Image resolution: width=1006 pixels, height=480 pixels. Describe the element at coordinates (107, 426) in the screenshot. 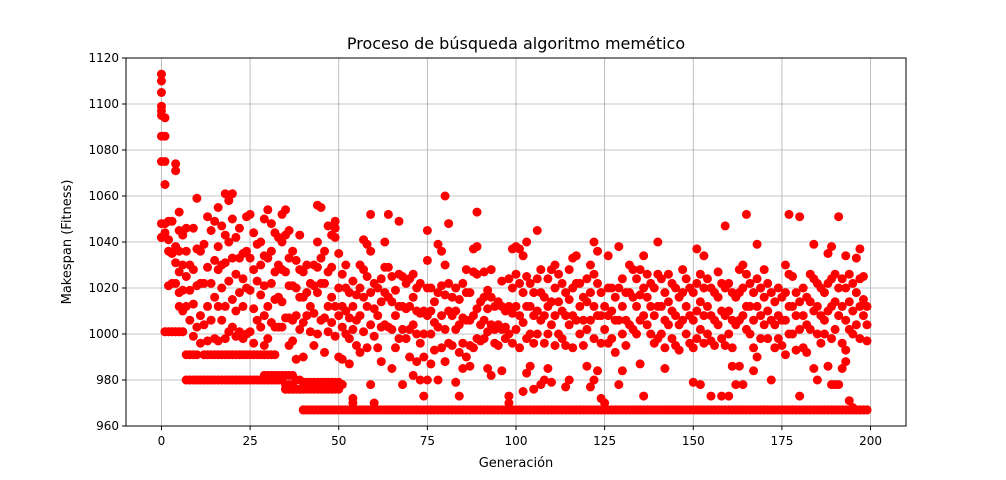

I see `y-tick-label: 960` at that location.